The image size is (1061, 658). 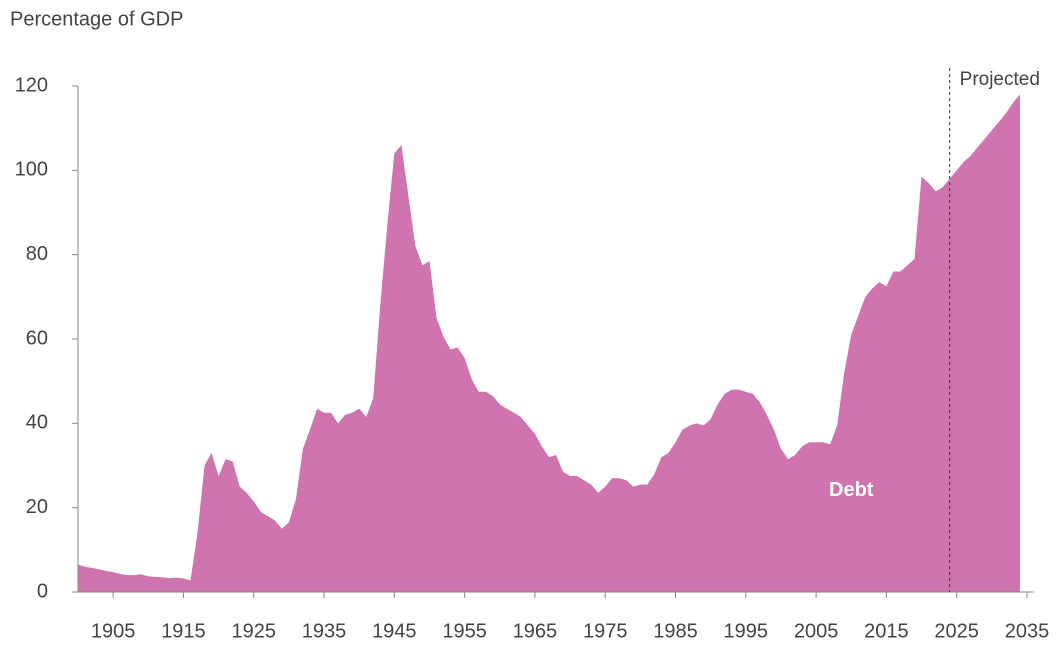 What do you see at coordinates (37, 338) in the screenshot?
I see `y-tick-label: 60` at bounding box center [37, 338].